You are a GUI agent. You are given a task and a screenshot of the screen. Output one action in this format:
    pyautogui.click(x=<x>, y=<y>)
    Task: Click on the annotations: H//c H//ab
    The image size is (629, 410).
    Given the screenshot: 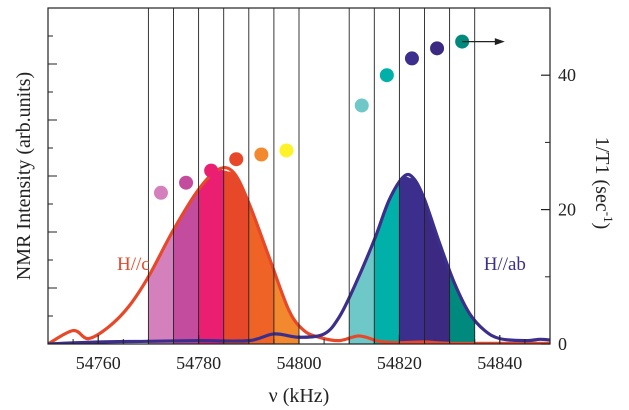 What is the action you would take?
    pyautogui.click(x=321, y=264)
    